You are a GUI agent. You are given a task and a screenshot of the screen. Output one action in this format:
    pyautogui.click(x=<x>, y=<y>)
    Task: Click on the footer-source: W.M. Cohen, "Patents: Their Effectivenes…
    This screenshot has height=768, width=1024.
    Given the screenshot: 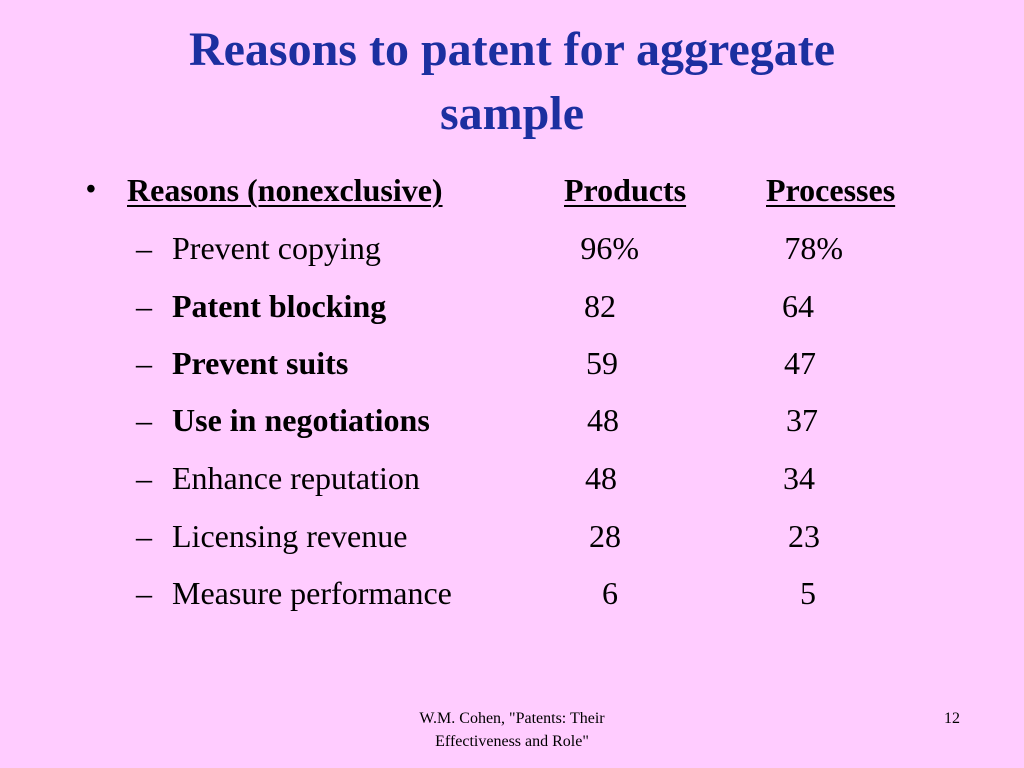 What is the action you would take?
    pyautogui.click(x=512, y=730)
    